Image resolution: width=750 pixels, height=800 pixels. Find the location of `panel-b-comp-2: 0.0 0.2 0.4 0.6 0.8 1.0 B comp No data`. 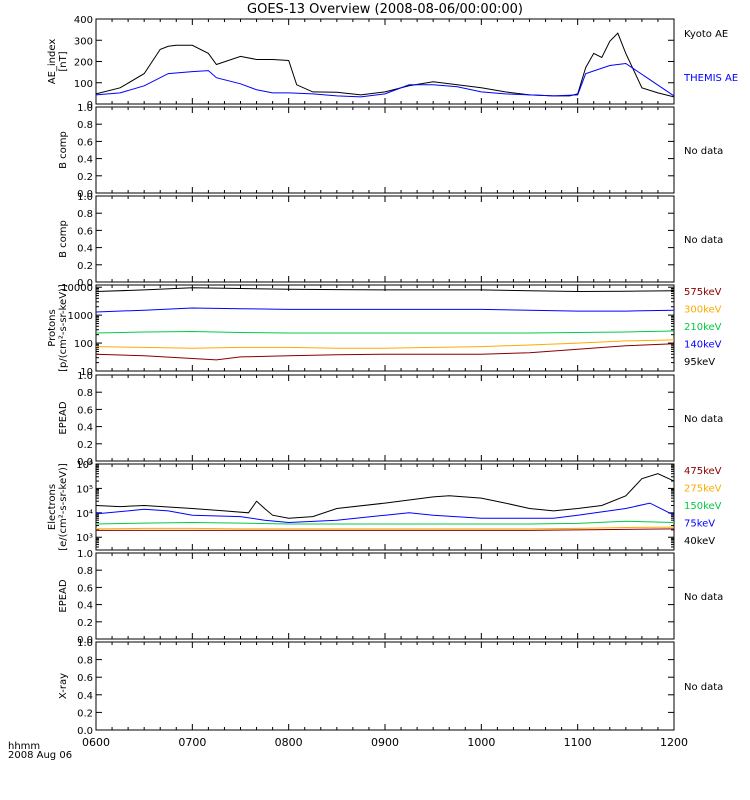

panel-b-comp-2: 0.0 0.2 0.4 0.6 0.8 1.0 B comp No data is located at coordinates (390, 240).